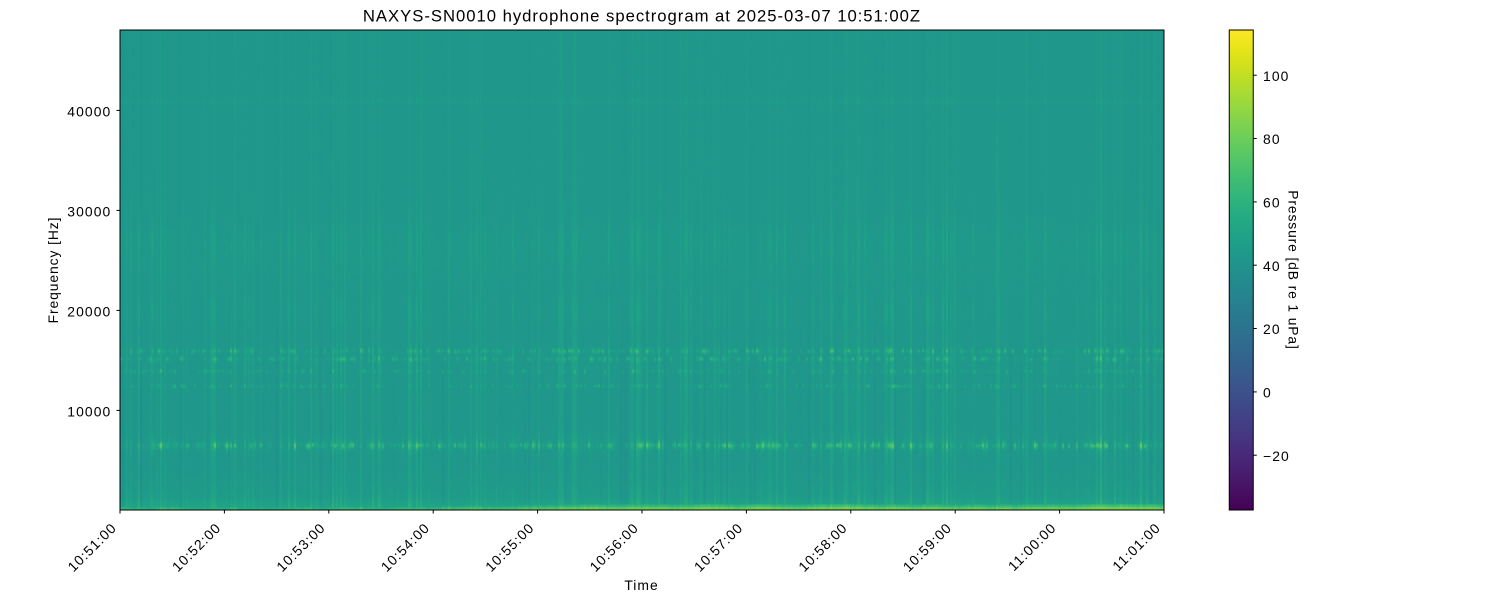 The height and width of the screenshot is (600, 1500). What do you see at coordinates (300, 547) in the screenshot?
I see `svg-text: 10:53:00` at bounding box center [300, 547].